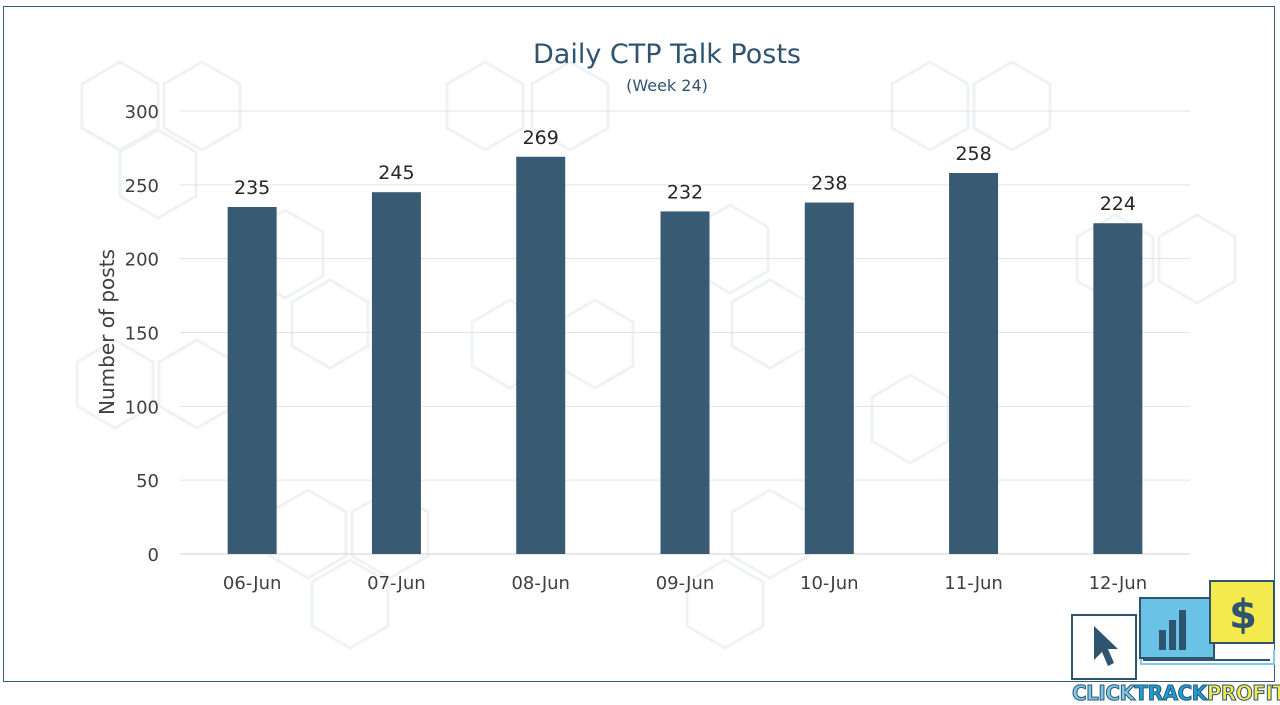 The height and width of the screenshot is (705, 1280). I want to click on bar-chart-icon, so click(1177, 628).